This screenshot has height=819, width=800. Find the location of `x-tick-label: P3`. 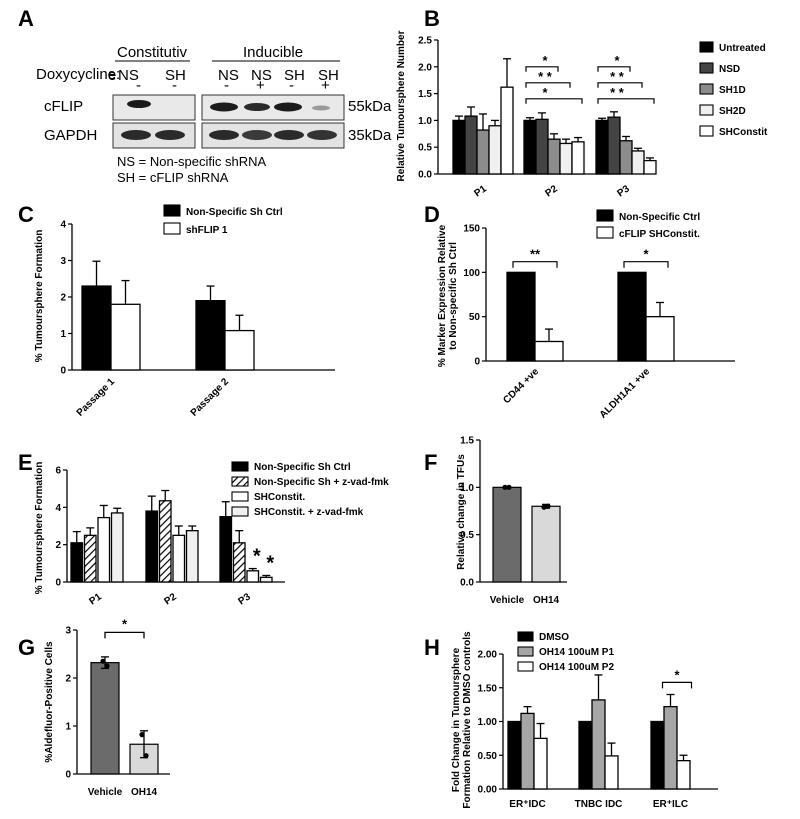

x-tick-label: P3 is located at coordinates (623, 191).